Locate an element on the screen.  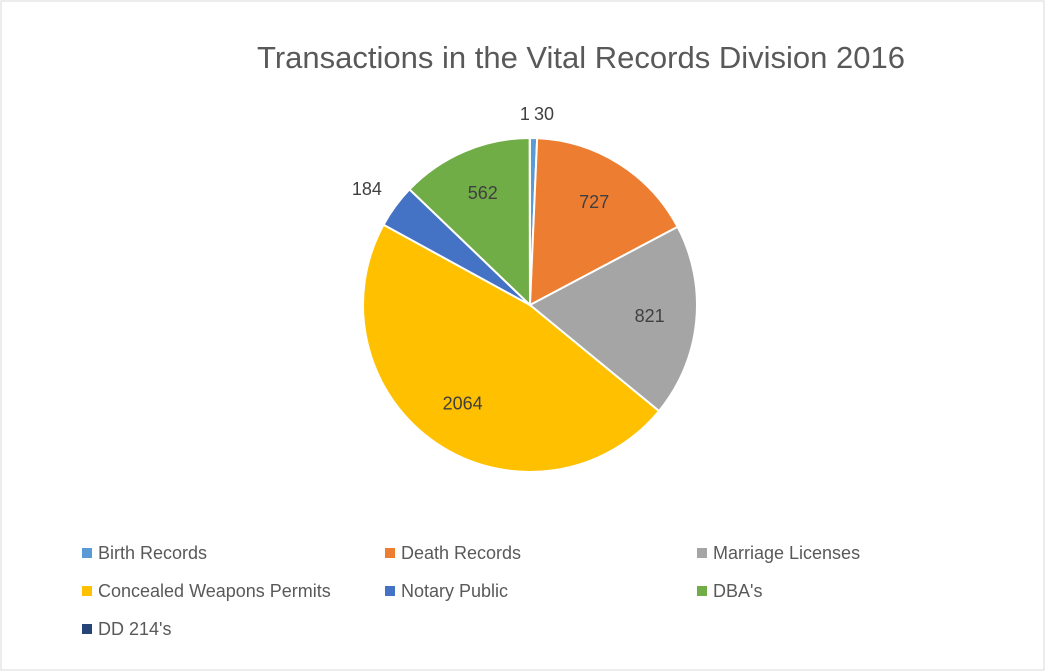
data-label: 184 is located at coordinates (367, 189).